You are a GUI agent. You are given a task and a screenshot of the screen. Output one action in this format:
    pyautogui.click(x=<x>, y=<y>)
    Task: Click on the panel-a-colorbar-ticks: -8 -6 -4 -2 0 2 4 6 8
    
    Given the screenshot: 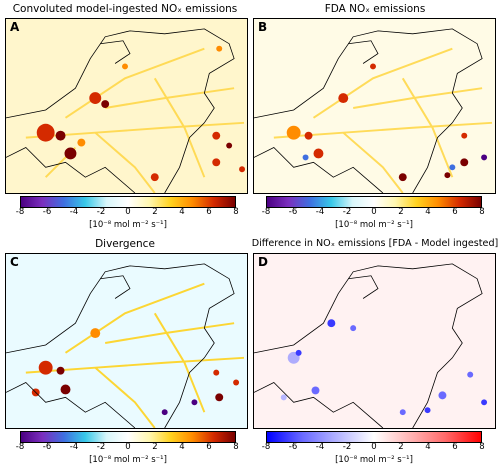 What is the action you would take?
    pyautogui.click(x=127, y=213)
    